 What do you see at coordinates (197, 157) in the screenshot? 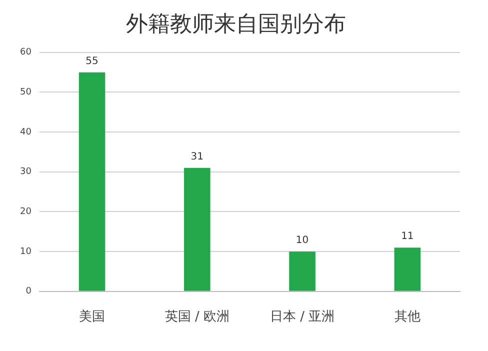
I see `data-label: 31` at bounding box center [197, 157].